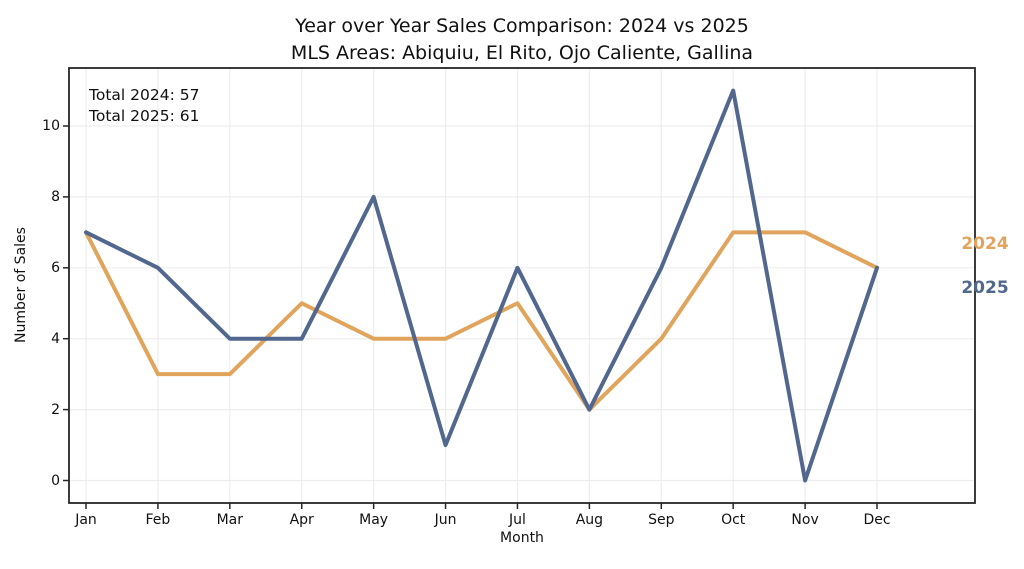 This screenshot has width=1024, height=569. What do you see at coordinates (661, 520) in the screenshot?
I see `x-tick-label: Sep` at bounding box center [661, 520].